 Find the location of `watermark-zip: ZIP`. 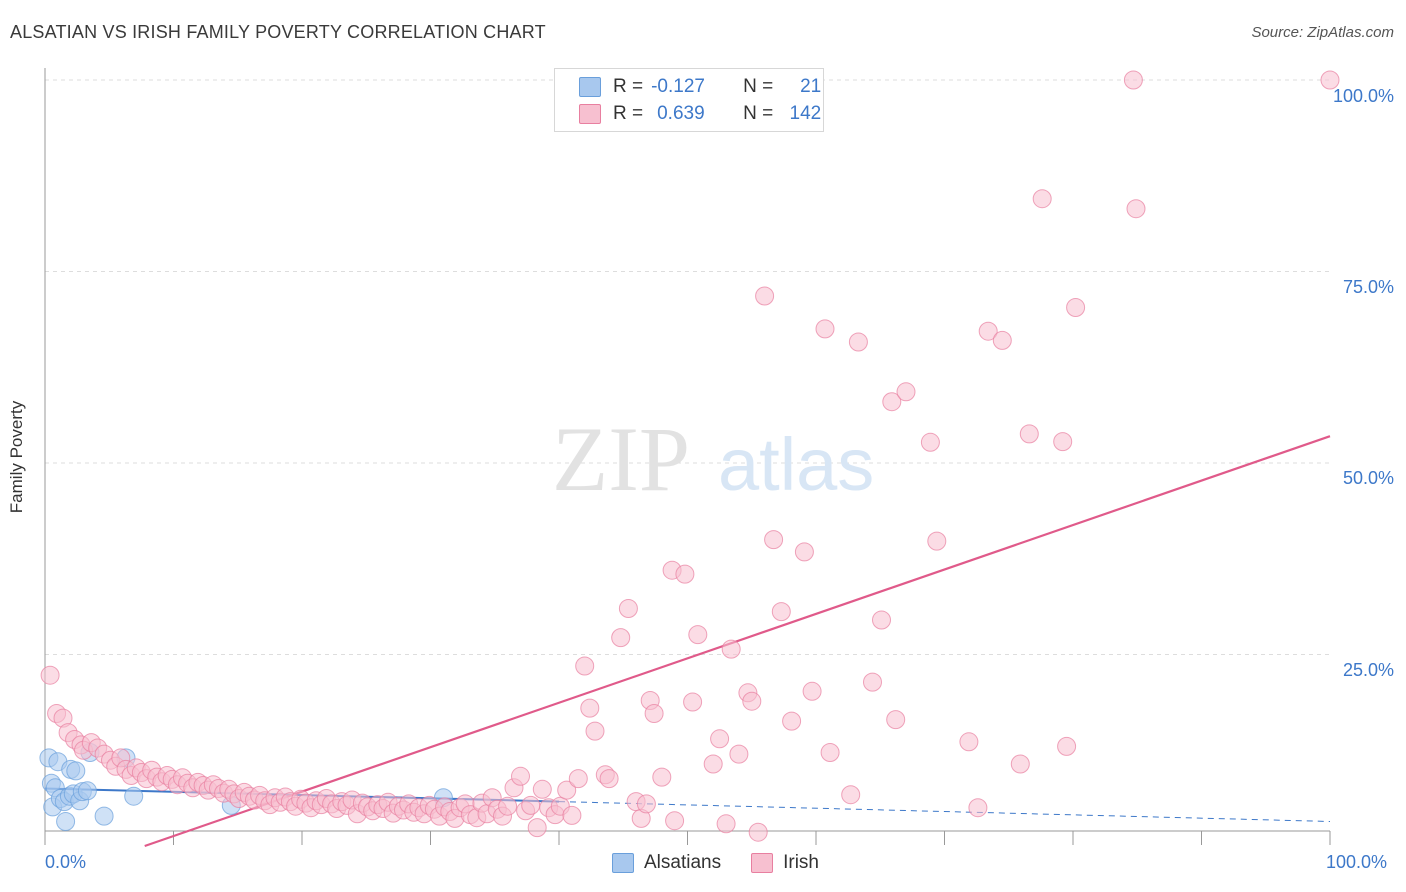

watermark-zip: ZIP is located at coordinates (621, 459).